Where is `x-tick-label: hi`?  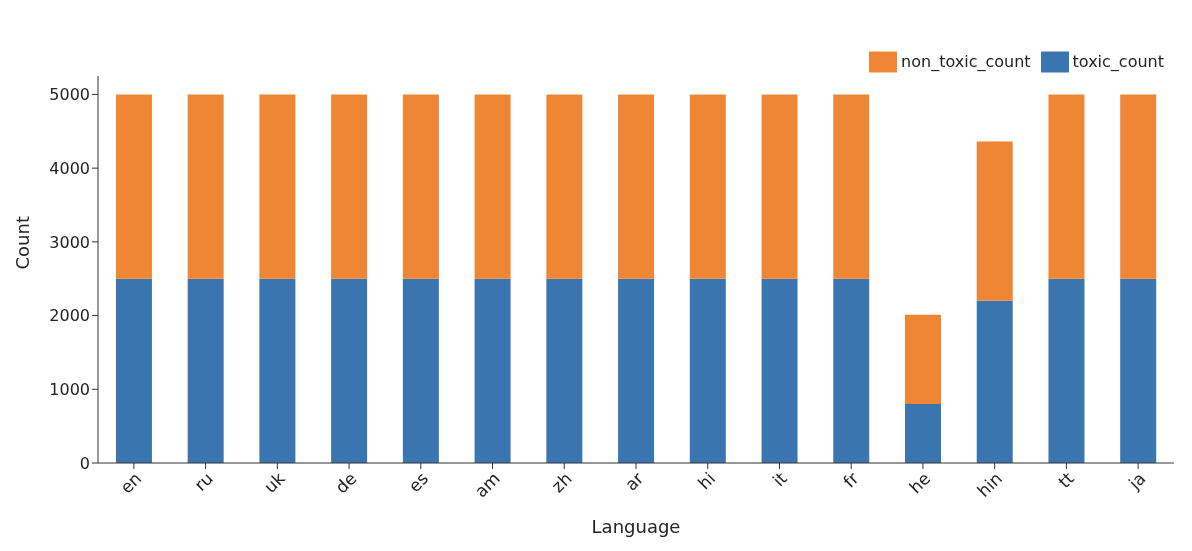
x-tick-label: hi is located at coordinates (706, 481).